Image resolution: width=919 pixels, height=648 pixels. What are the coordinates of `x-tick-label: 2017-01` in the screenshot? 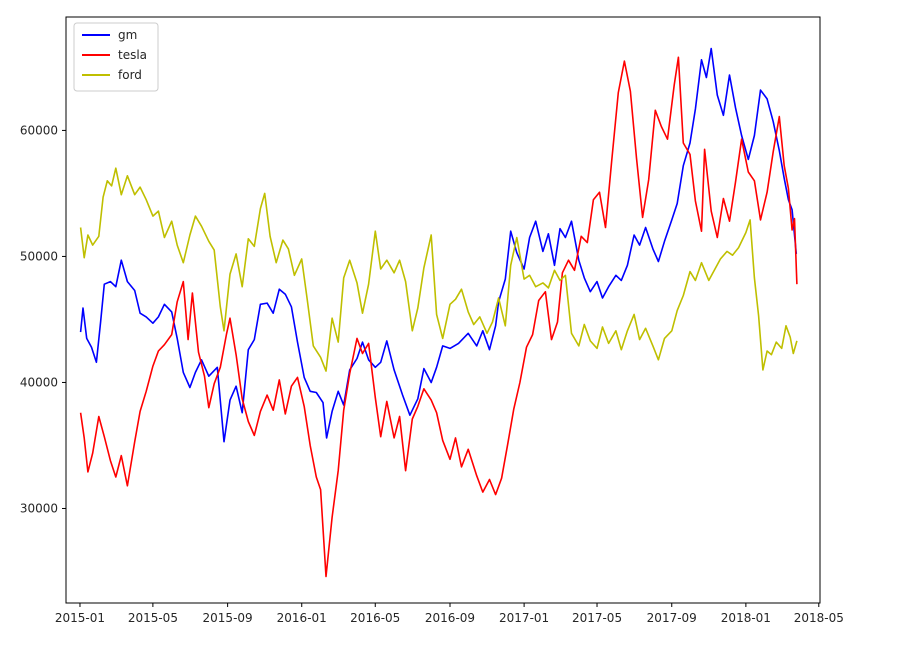 It's located at (524, 618).